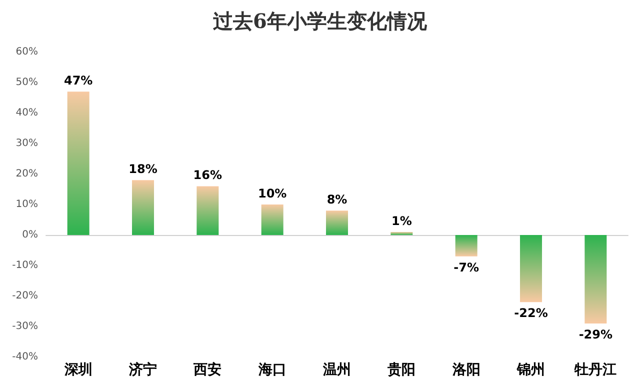 This screenshot has height=385, width=640. Describe the element at coordinates (401, 370) in the screenshot. I see `x-tick-label: 贵阳` at that location.